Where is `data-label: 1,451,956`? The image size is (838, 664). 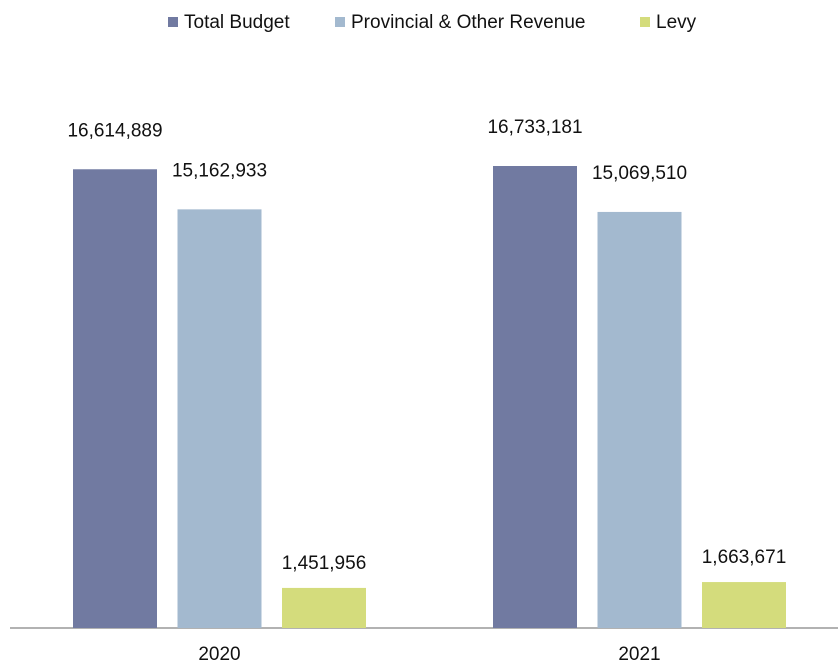 data-label: 1,451,956 is located at coordinates (324, 563).